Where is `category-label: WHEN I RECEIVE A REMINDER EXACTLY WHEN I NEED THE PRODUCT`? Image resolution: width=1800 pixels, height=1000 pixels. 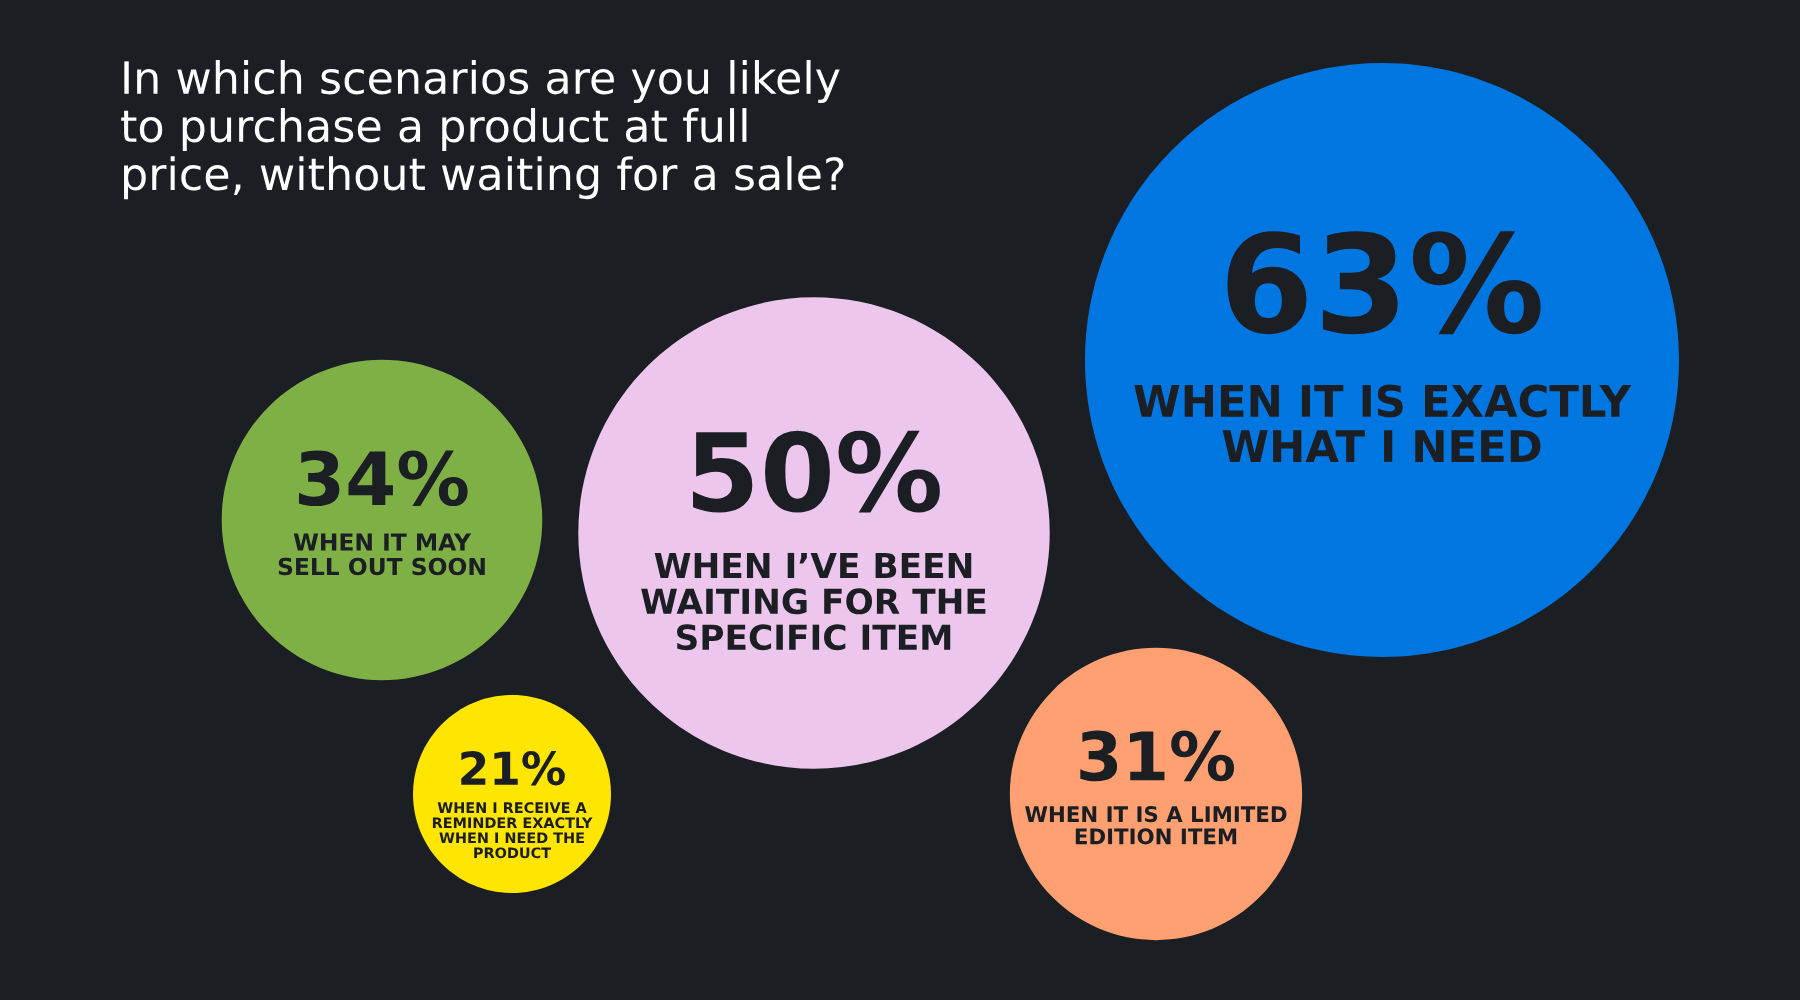
category-label: WHEN I RECEIVE A REMINDER EXACTLY WHEN I NEED THE PRODUCT is located at coordinates (512, 830).